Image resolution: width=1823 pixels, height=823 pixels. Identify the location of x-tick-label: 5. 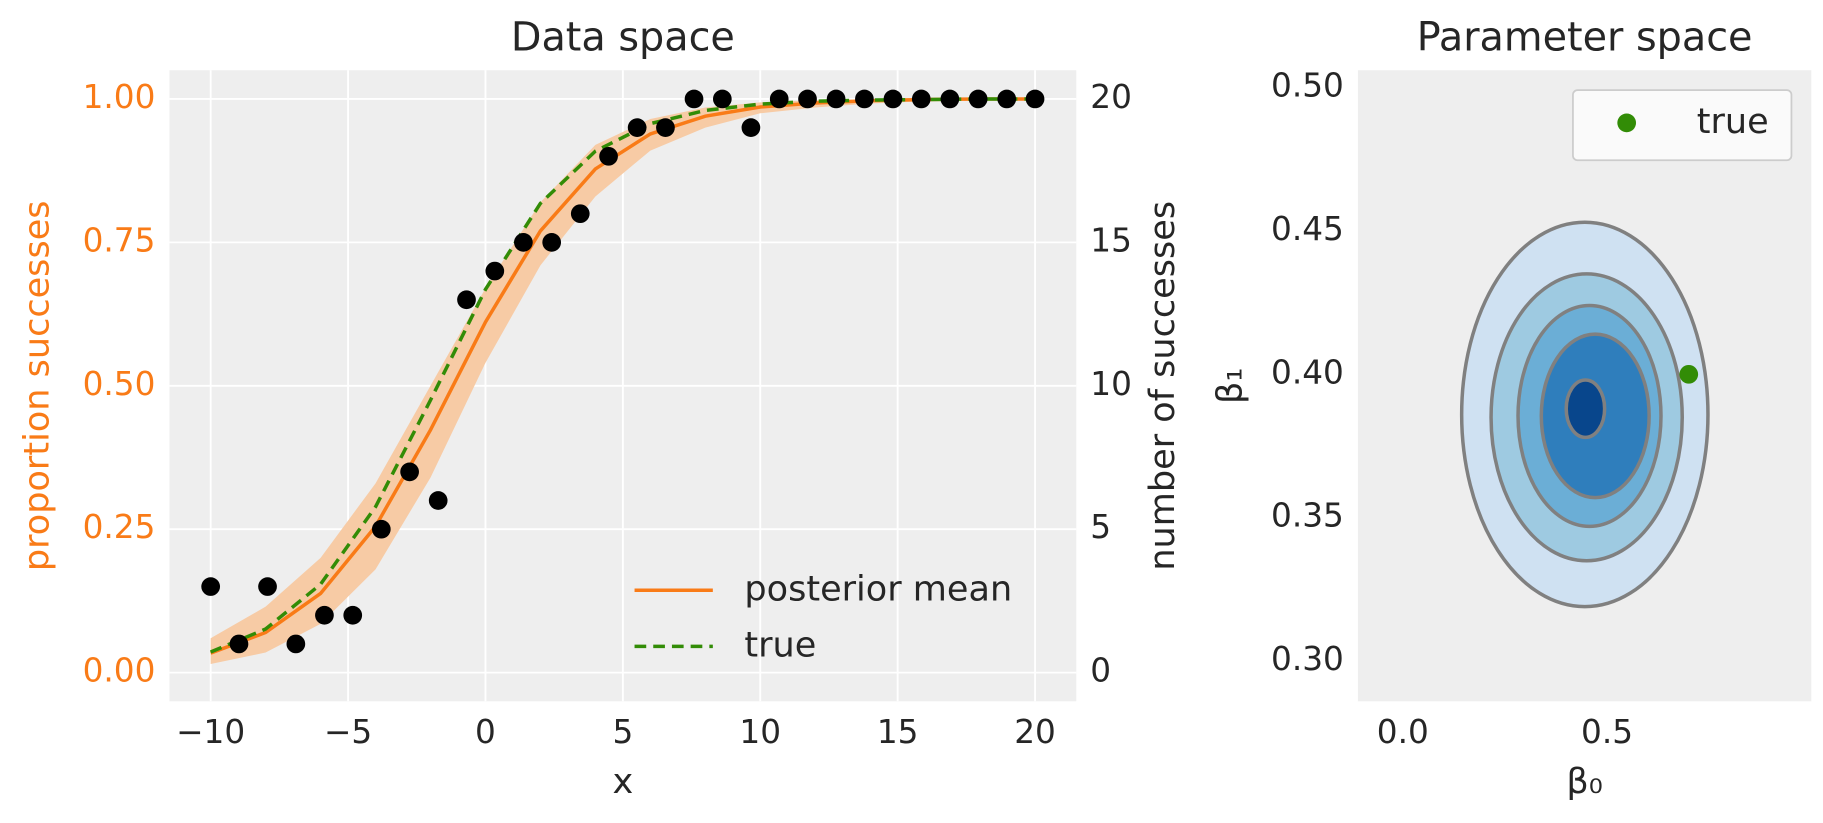
(622, 732).